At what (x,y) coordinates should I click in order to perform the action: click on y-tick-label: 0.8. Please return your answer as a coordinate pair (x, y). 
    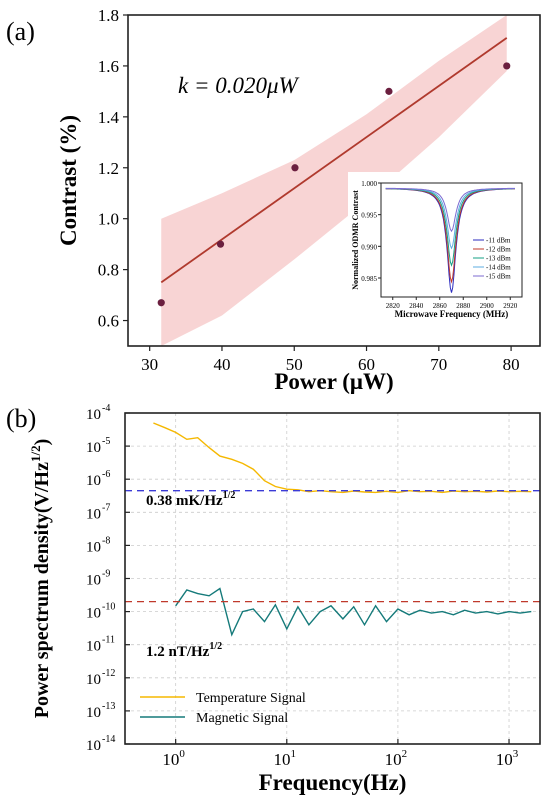
    Looking at the image, I should click on (108, 270).